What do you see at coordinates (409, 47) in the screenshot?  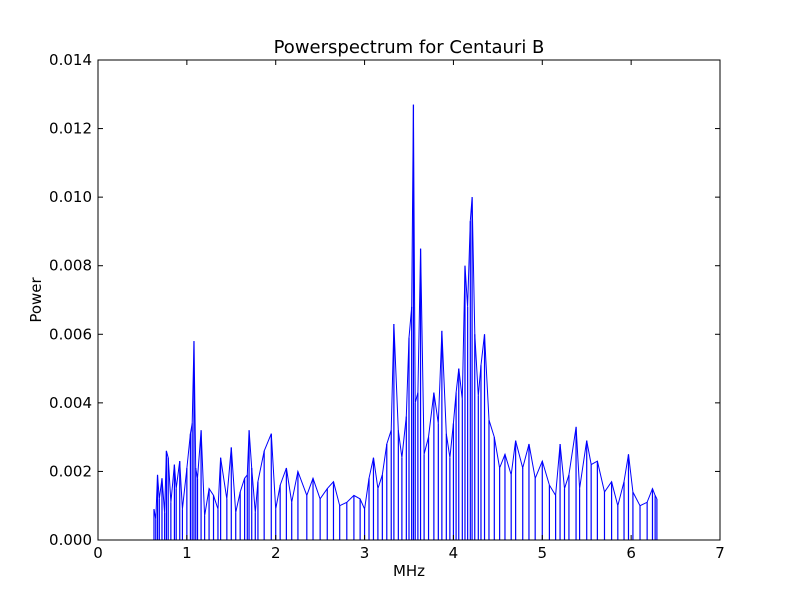 I see `chart-title: Powerspectrum for Centauri B` at bounding box center [409, 47].